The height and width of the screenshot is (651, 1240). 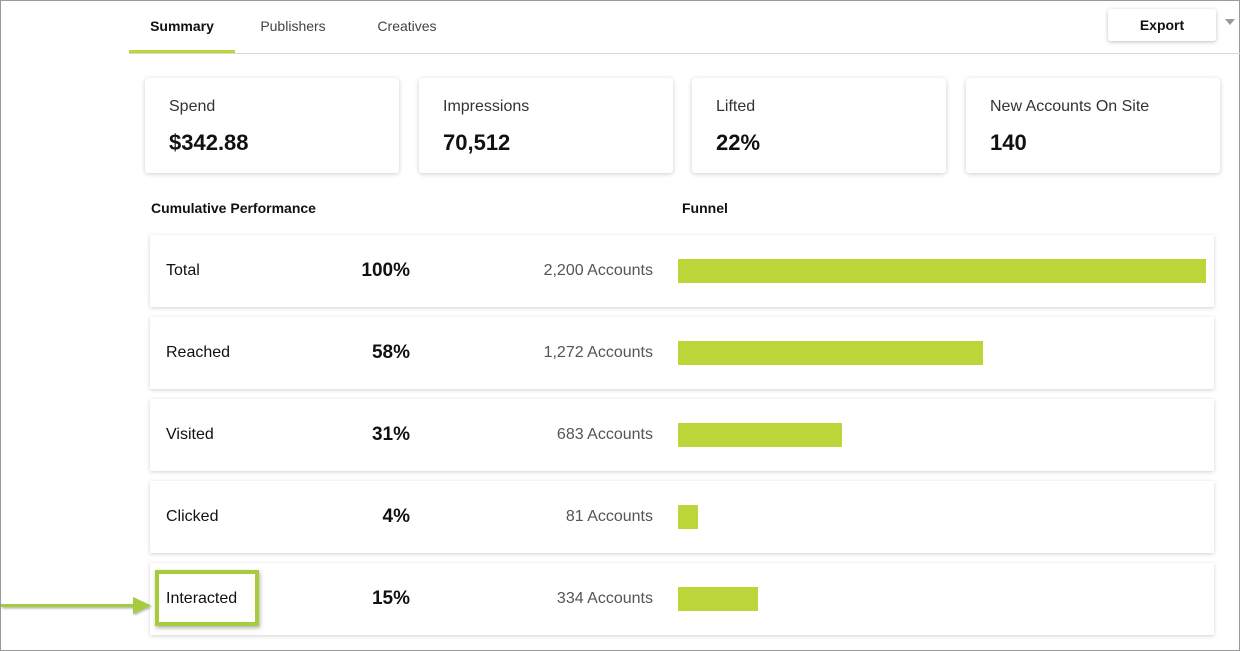 I want to click on kpi-value: 22%, so click(x=738, y=142).